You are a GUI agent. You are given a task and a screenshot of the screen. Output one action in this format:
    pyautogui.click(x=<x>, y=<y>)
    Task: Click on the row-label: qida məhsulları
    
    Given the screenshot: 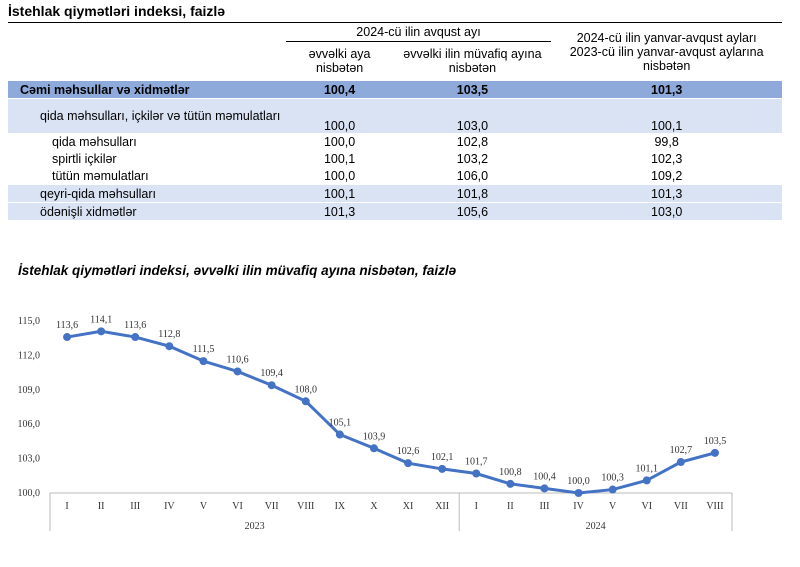 What is the action you would take?
    pyautogui.click(x=94, y=141)
    